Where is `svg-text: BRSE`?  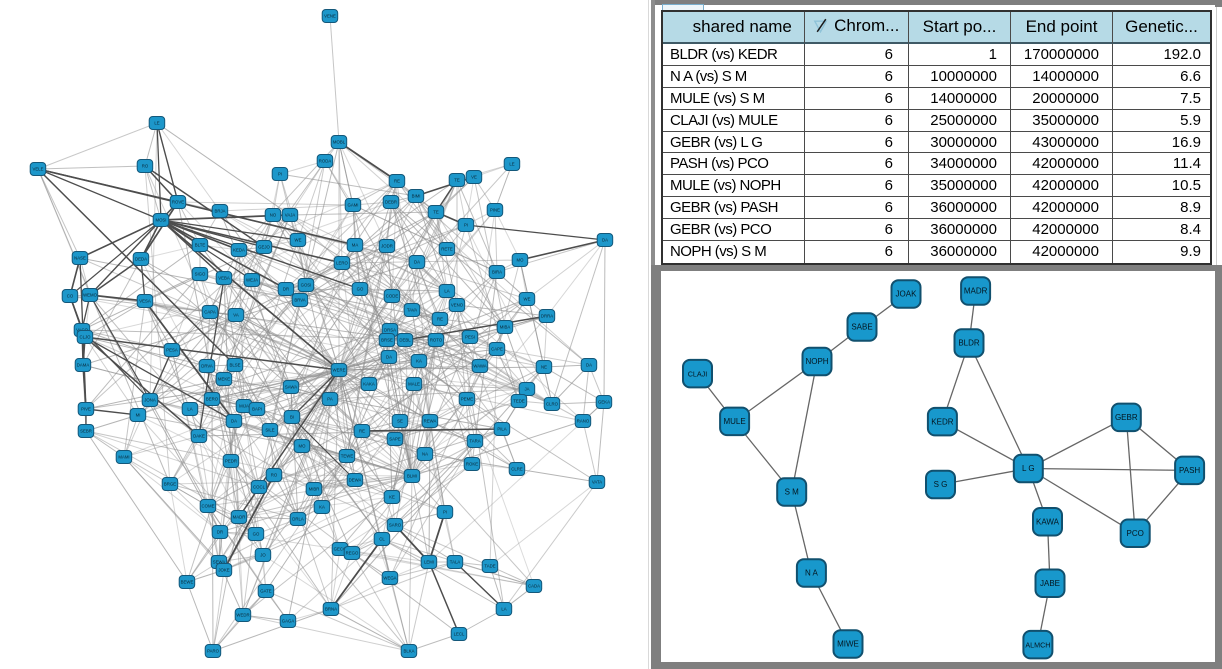 svg-text: BRSE is located at coordinates (387, 340).